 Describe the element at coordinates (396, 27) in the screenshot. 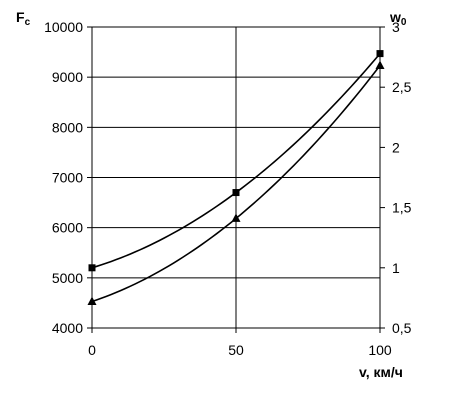

I see `y2-tick-label: 3` at that location.